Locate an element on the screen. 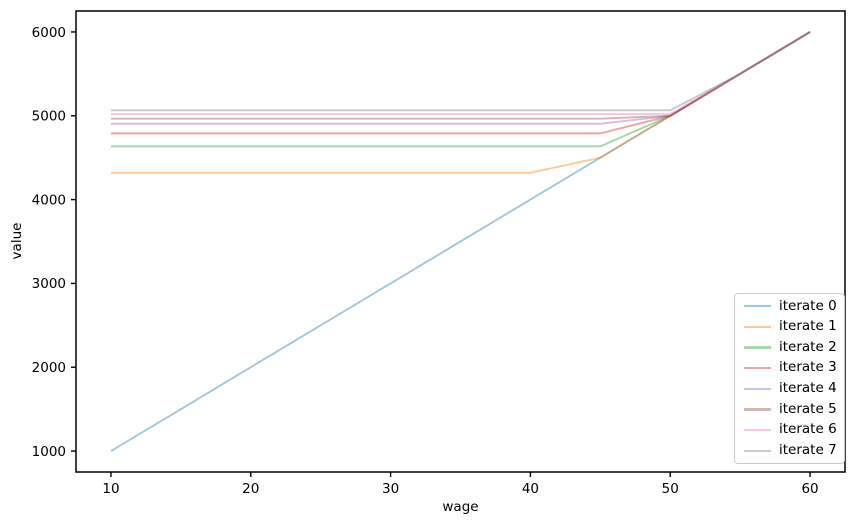 This screenshot has width=859, height=525. x-tick-label: 20 is located at coordinates (250, 489).